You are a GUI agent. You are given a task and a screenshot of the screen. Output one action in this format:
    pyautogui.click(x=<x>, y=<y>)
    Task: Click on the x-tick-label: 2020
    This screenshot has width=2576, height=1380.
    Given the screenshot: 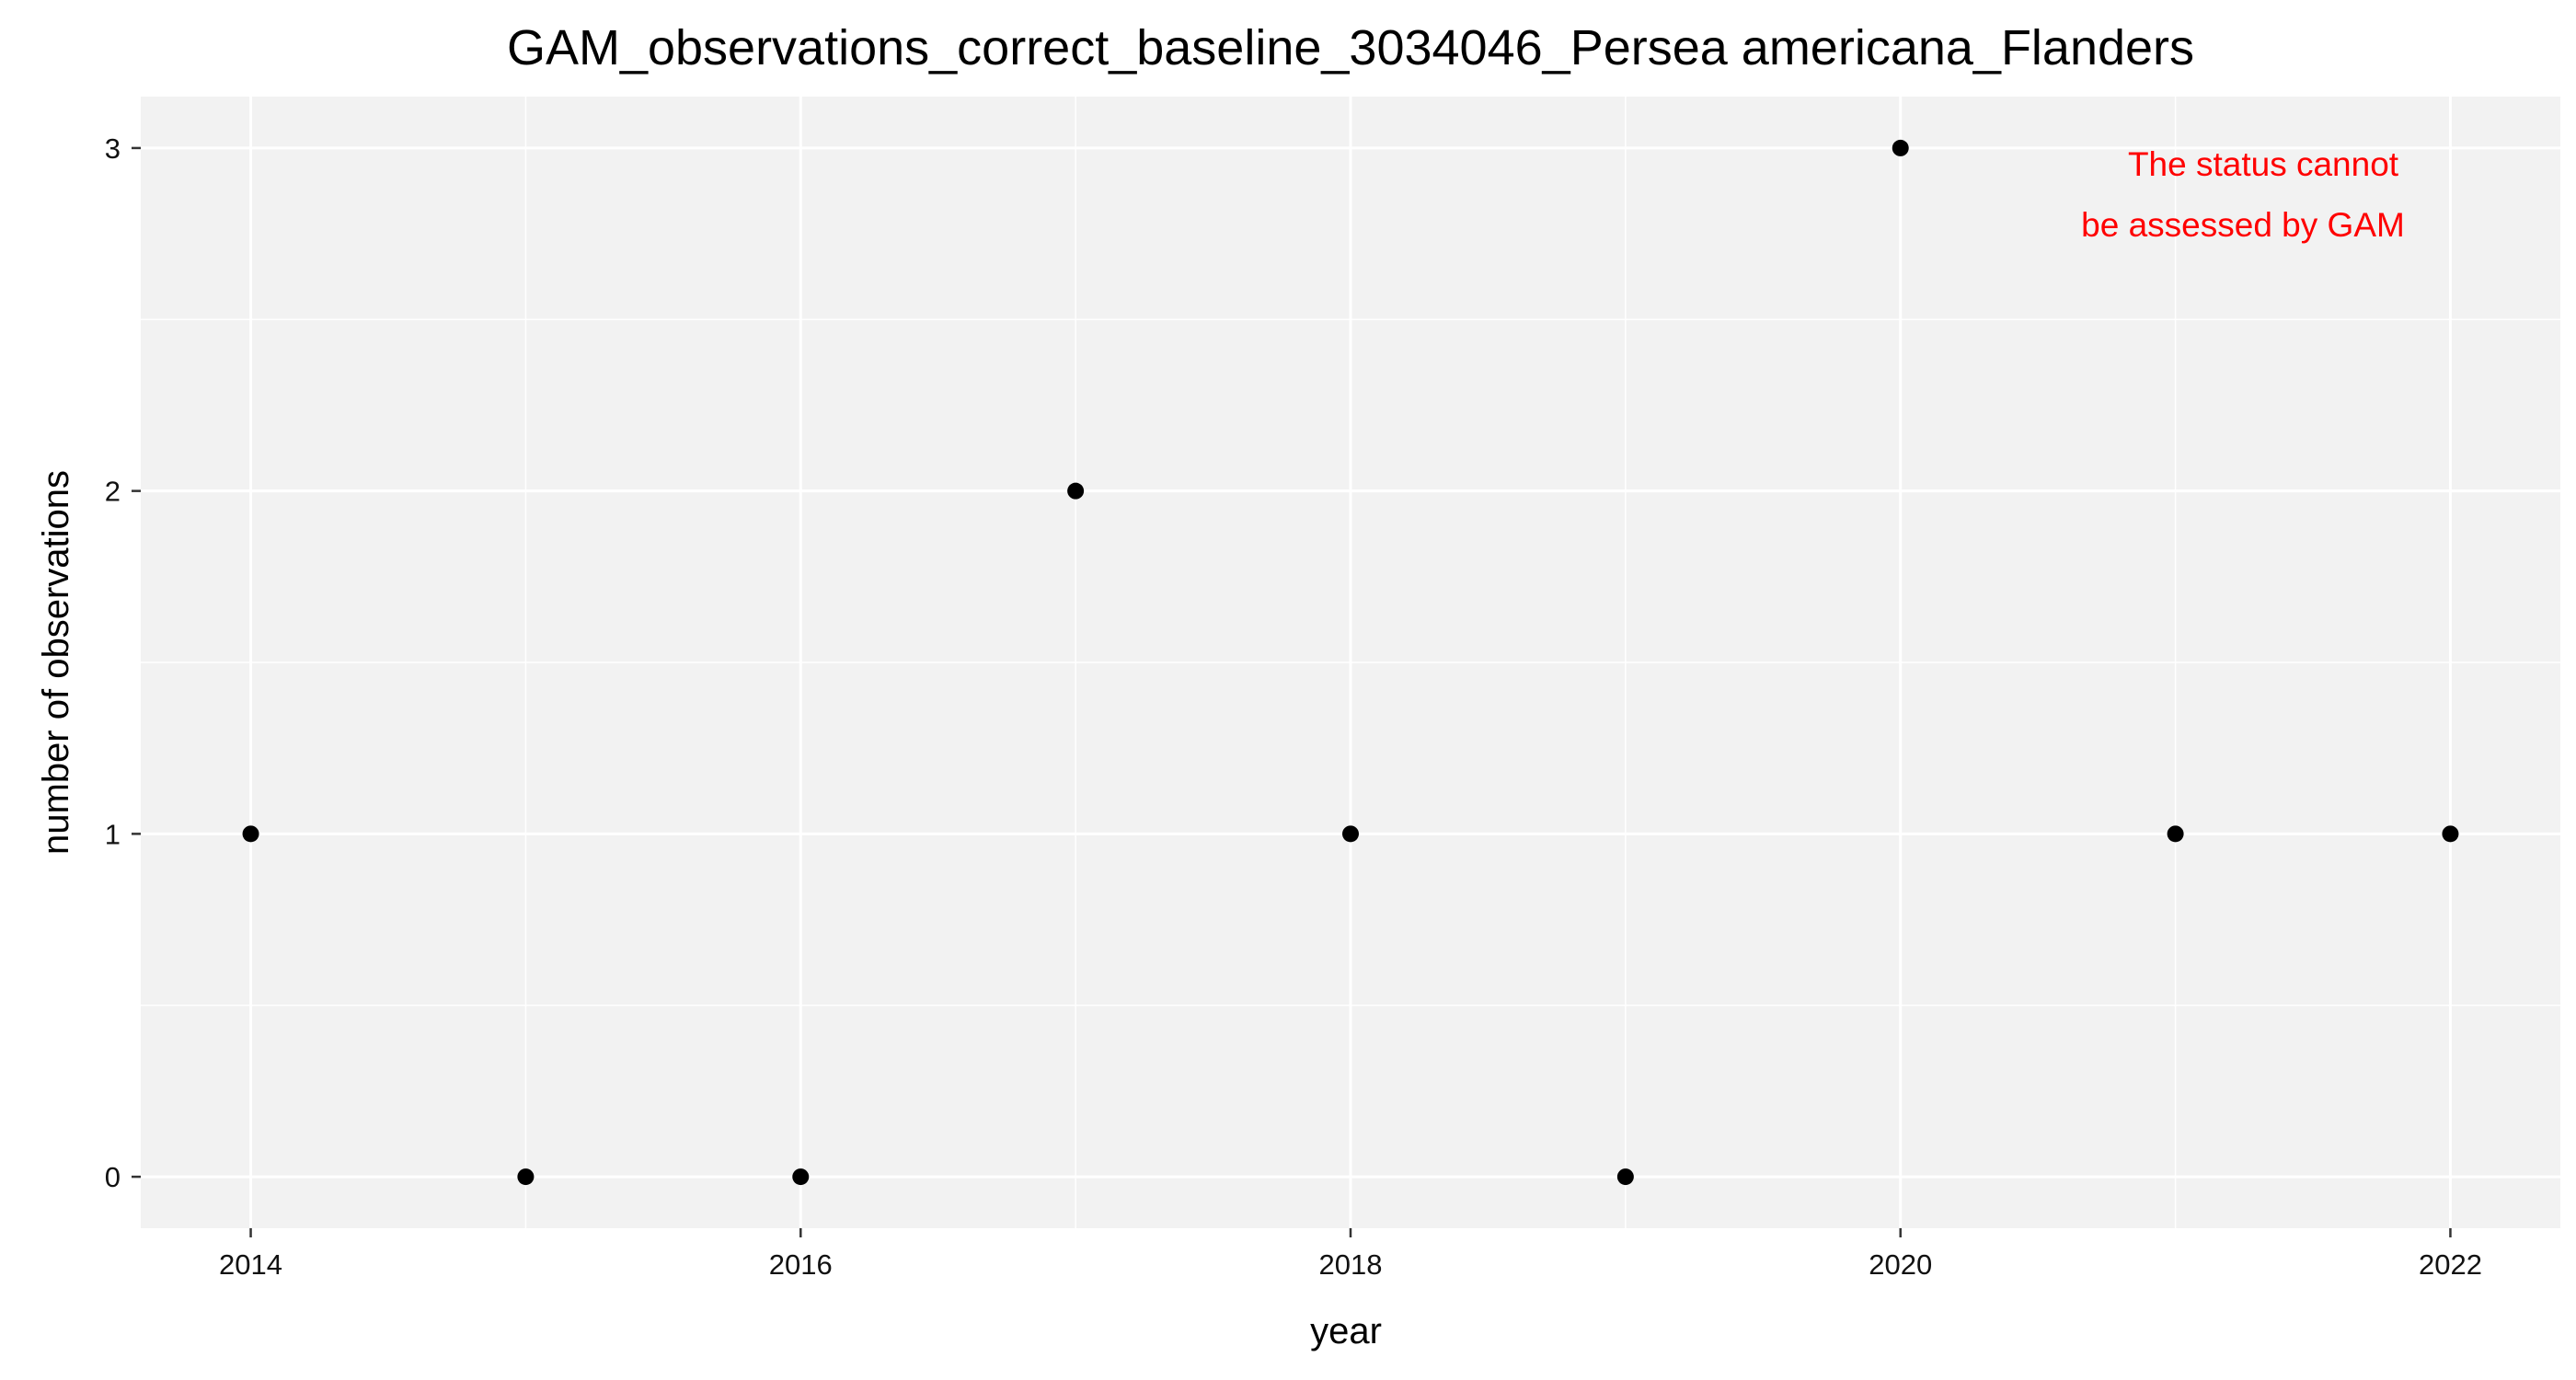 What is the action you would take?
    pyautogui.click(x=1901, y=1264)
    